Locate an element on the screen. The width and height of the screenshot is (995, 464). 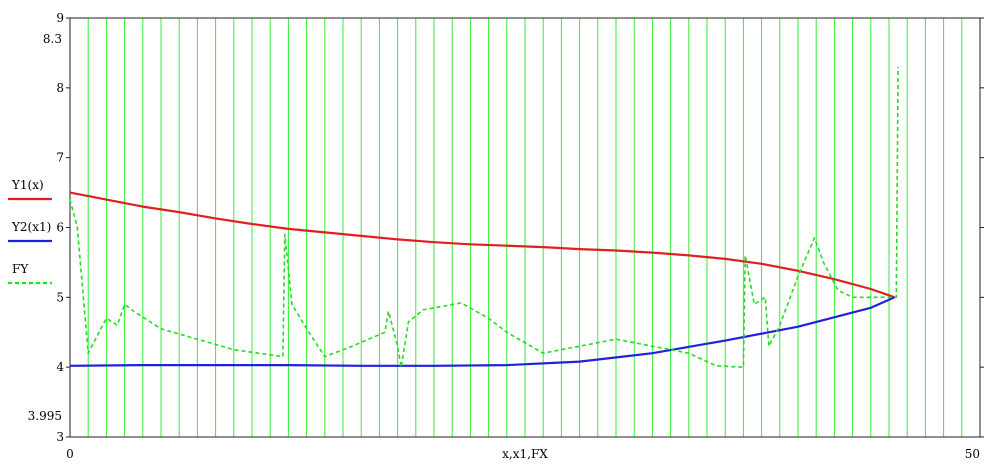
x-tick-label: 50 is located at coordinates (972, 454).